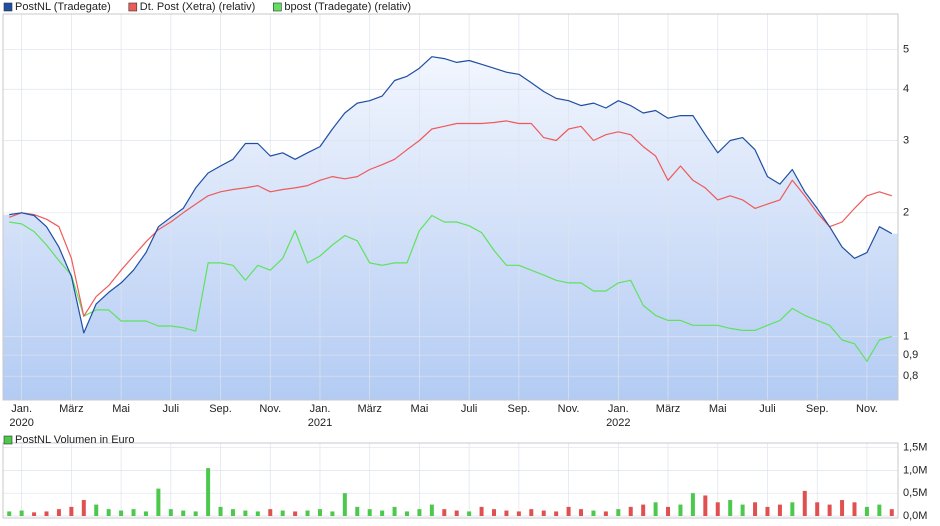  What do you see at coordinates (906, 49) in the screenshot?
I see `y-tick-label: 5` at bounding box center [906, 49].